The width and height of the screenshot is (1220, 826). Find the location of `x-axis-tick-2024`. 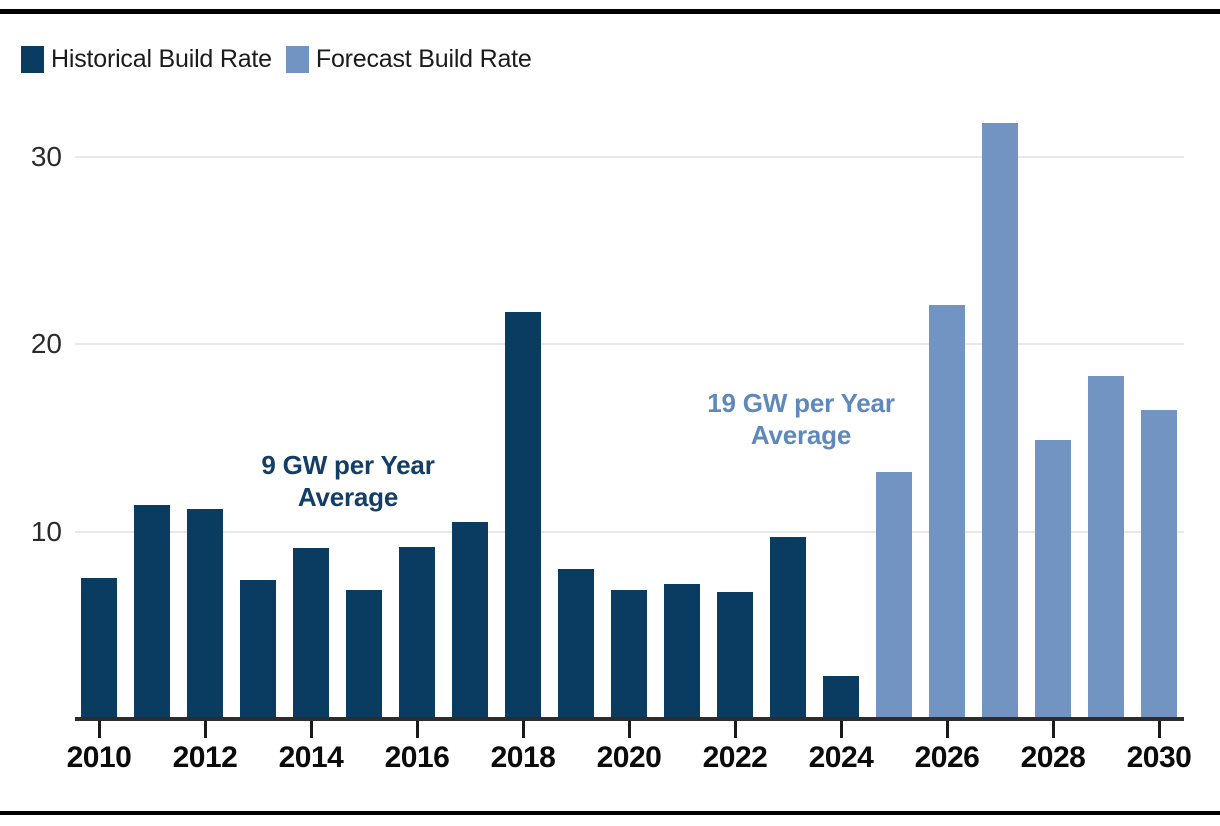

x-axis-tick-2024 is located at coordinates (841, 729).